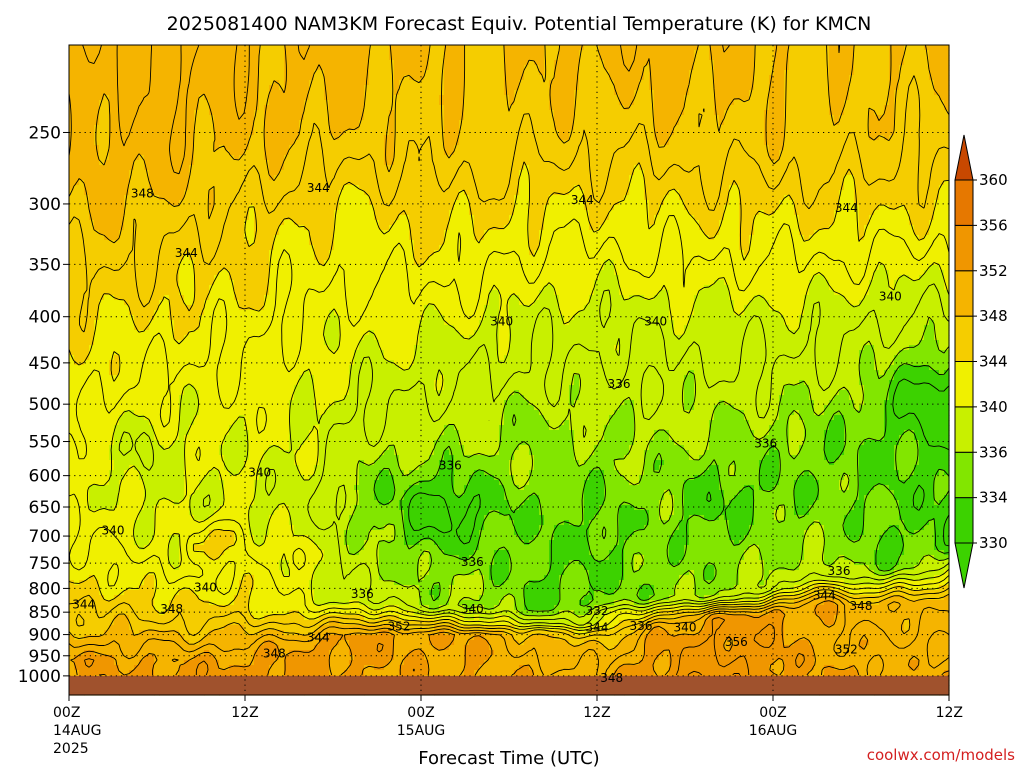 This screenshot has width=1024, height=768. What do you see at coordinates (993, 407) in the screenshot?
I see `colorbar-label: 340` at bounding box center [993, 407].